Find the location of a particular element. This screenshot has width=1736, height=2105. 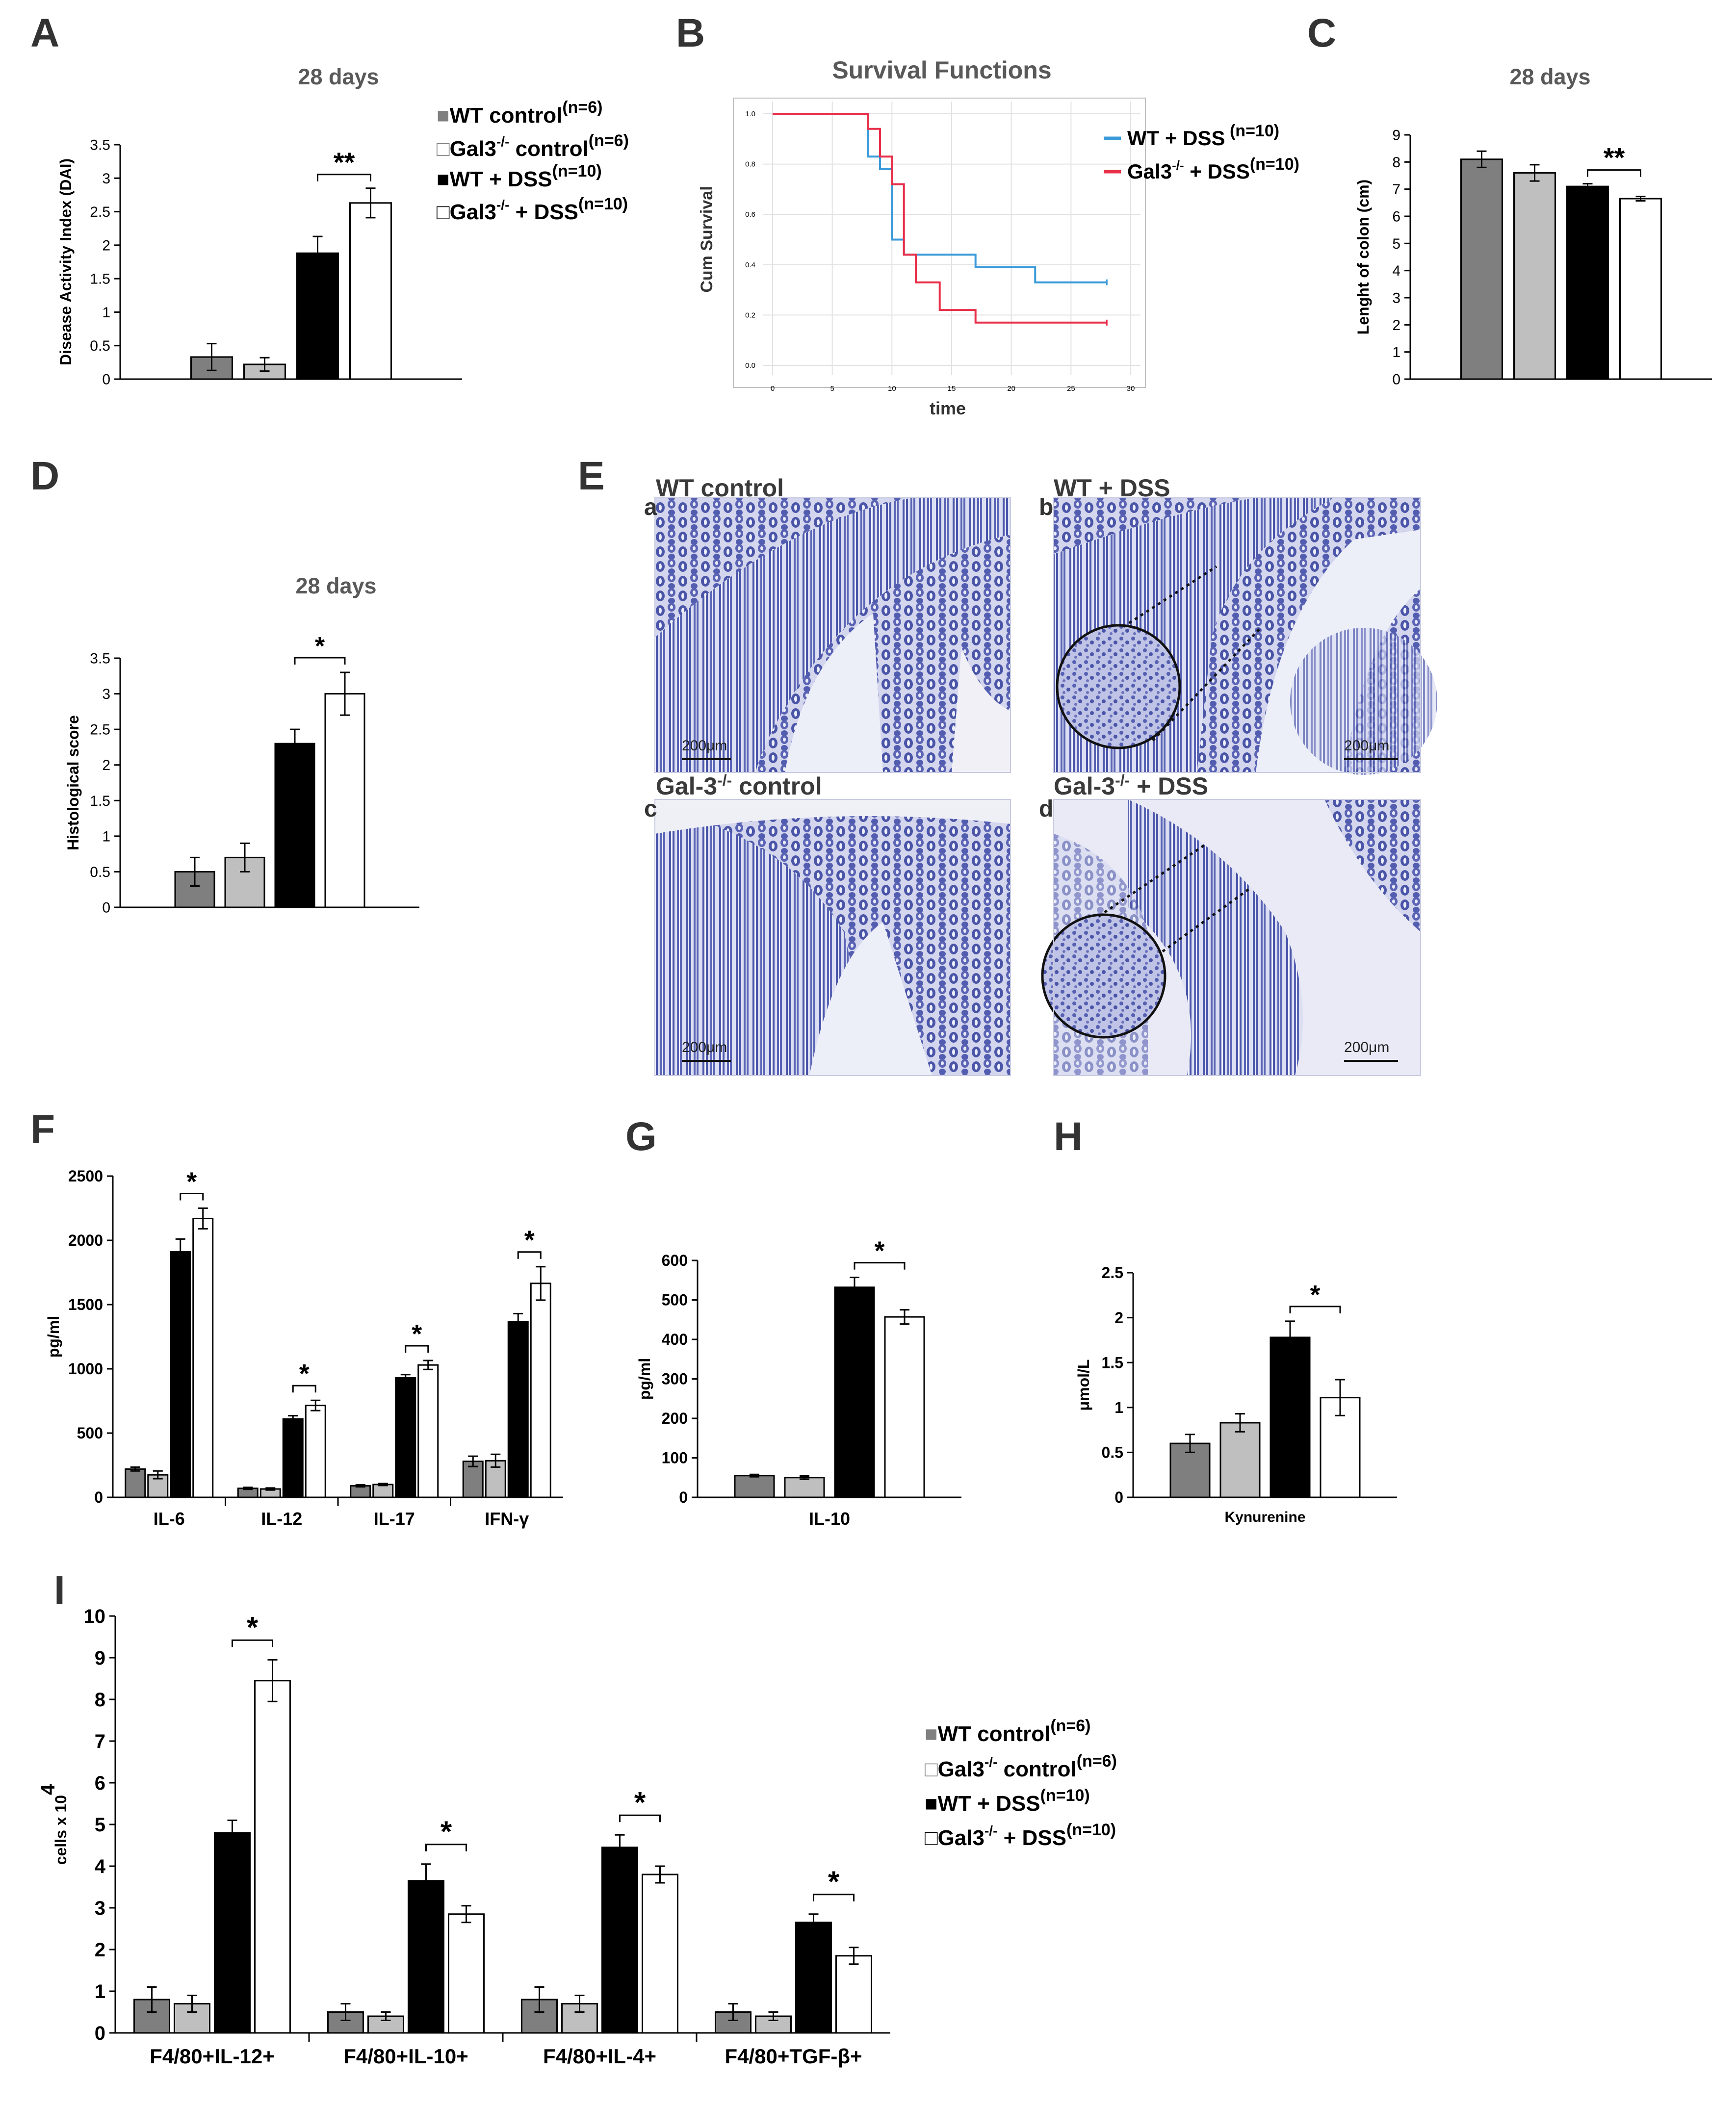

svg-text: □Gal3-/- + DSS(n=10) is located at coordinates (1020, 1835).